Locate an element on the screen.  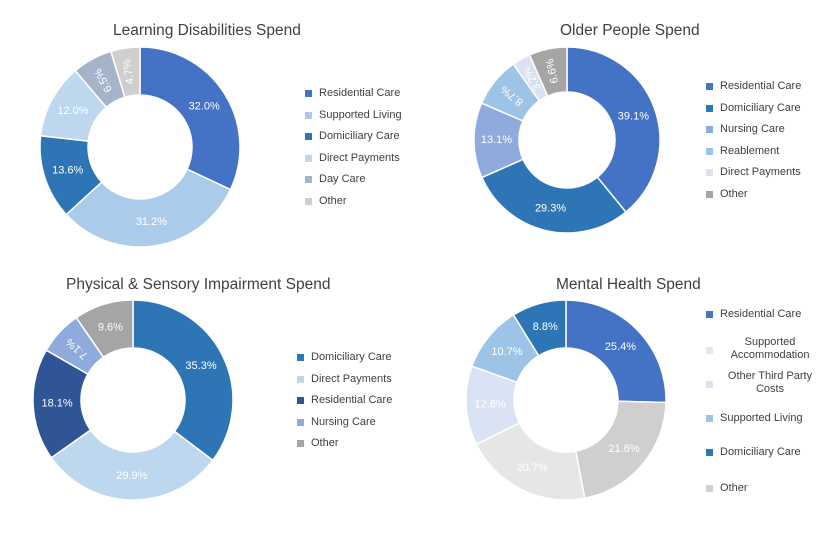
slice-label-other: 21.6% is located at coordinates (623, 449).